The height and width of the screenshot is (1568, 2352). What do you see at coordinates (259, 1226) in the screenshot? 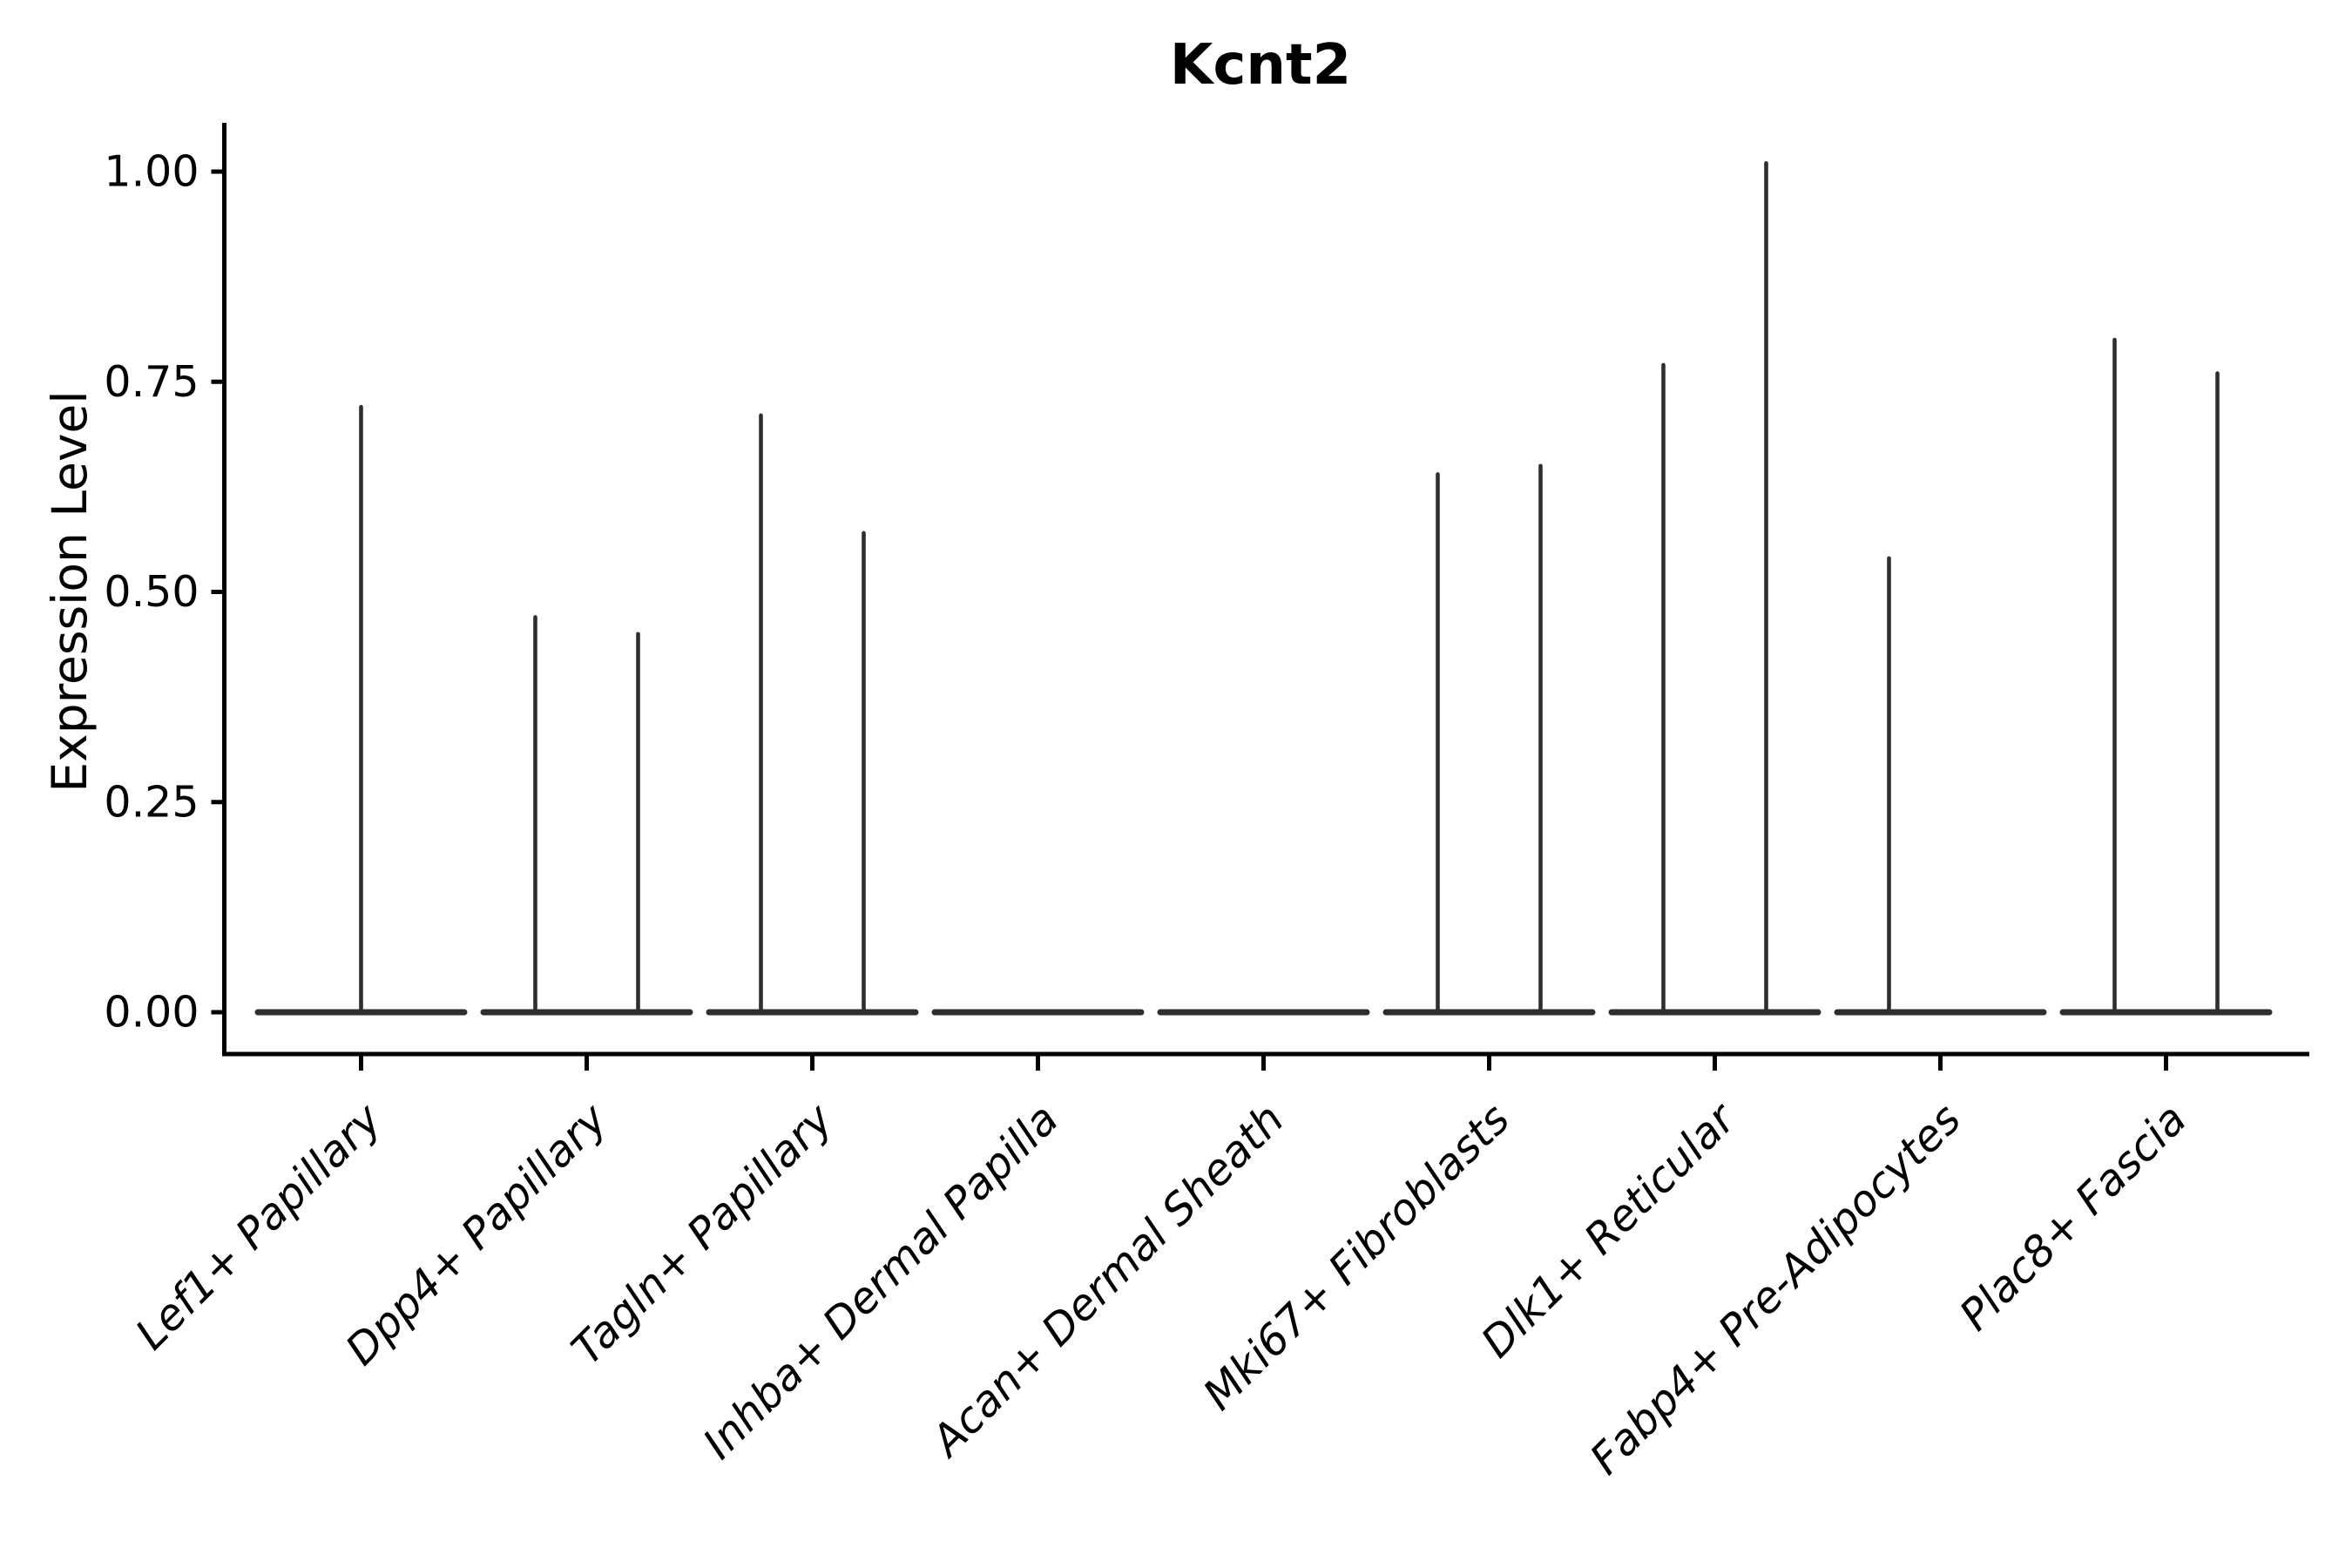
I see `x-tick-label: Lef1+ Papillary` at bounding box center [259, 1226].